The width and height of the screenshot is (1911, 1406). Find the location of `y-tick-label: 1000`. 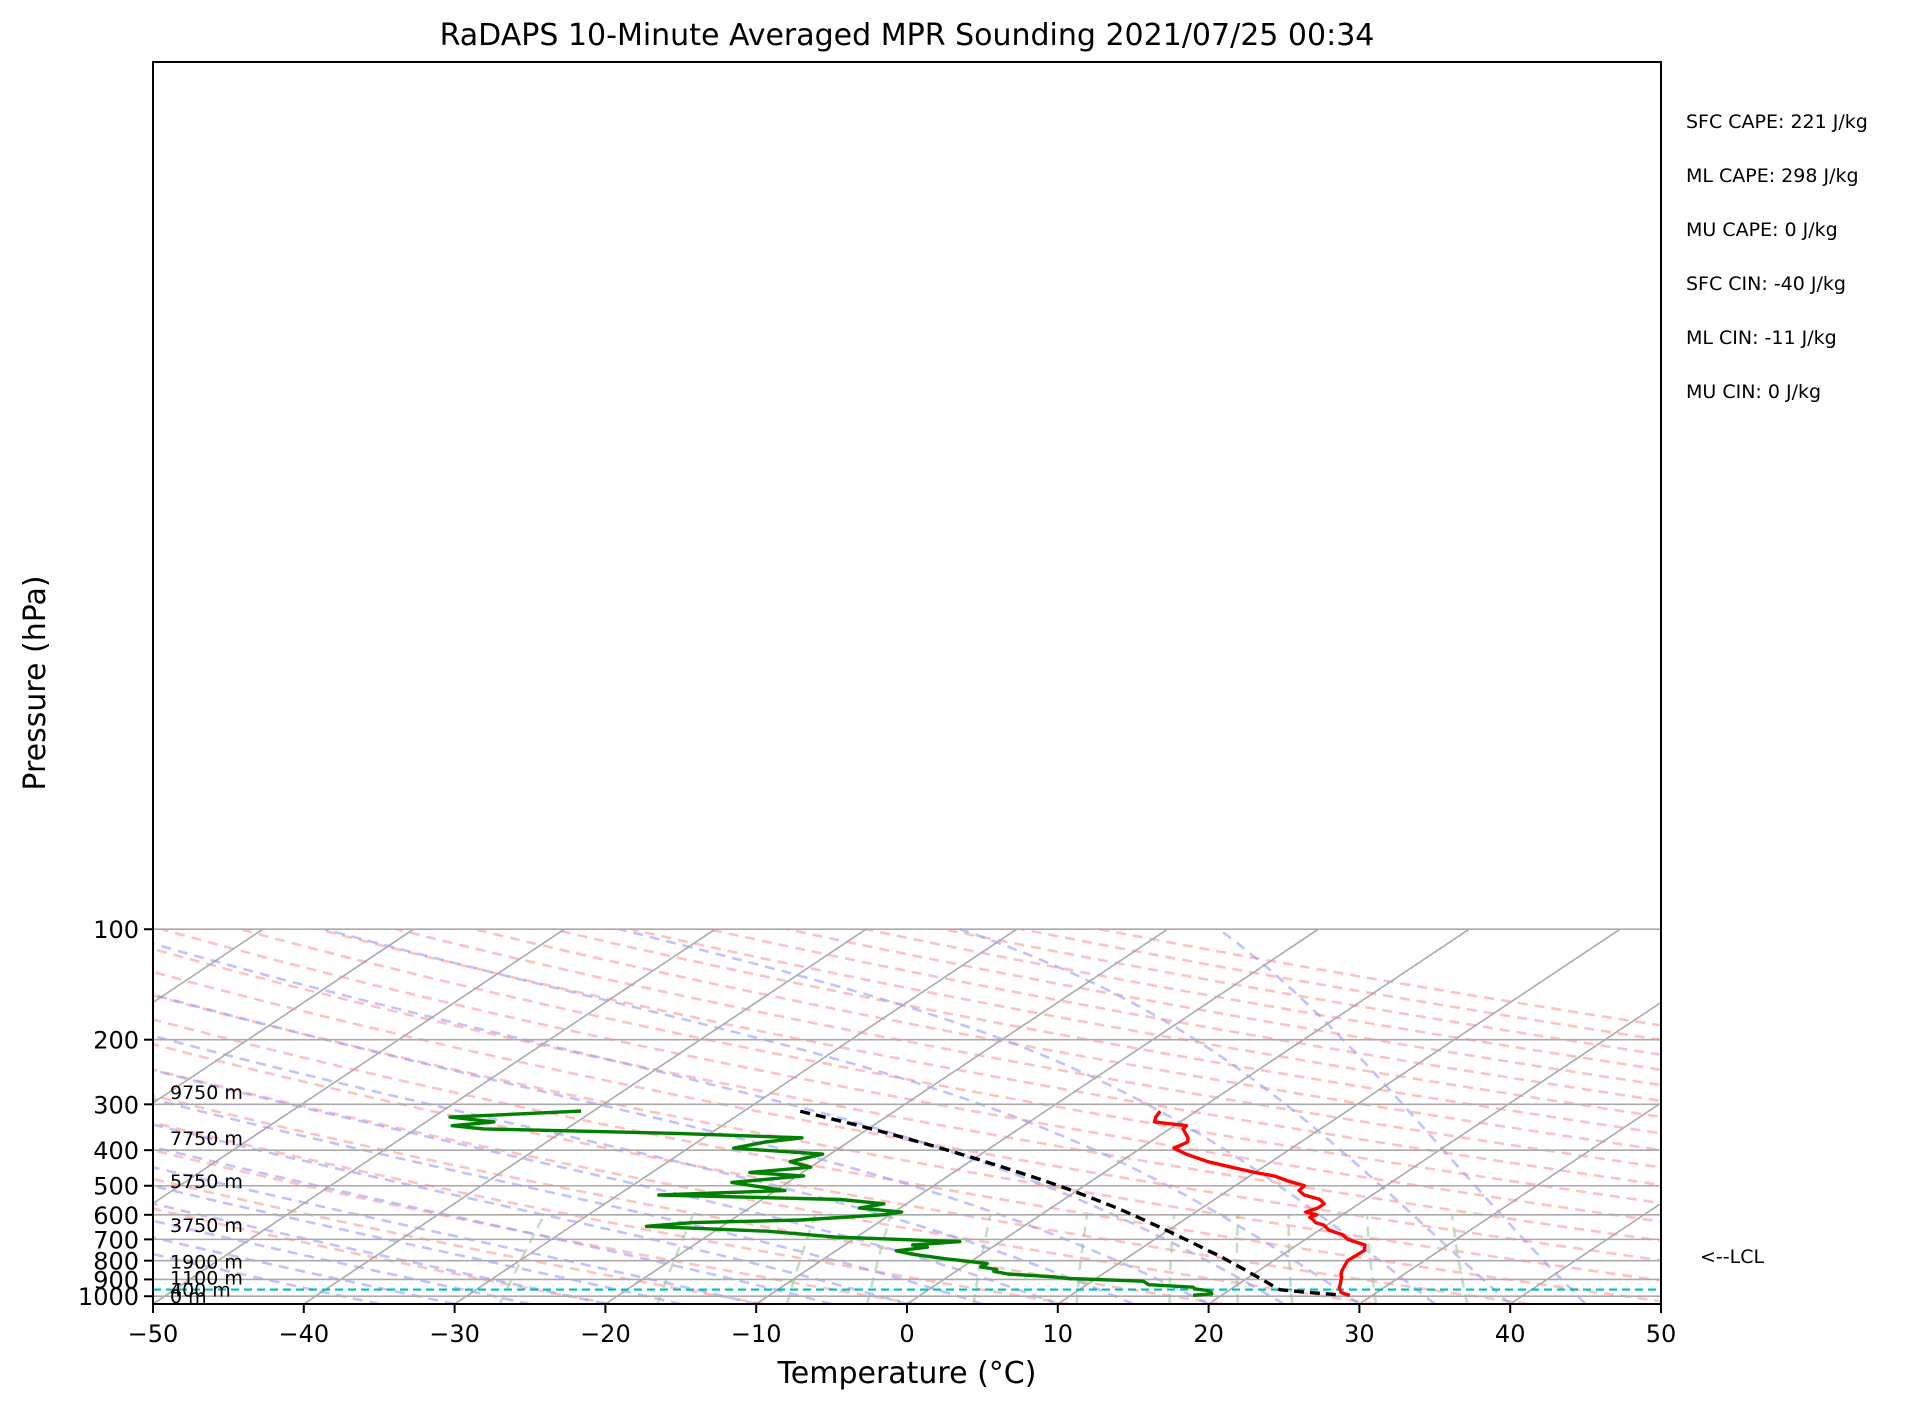

y-tick-label: 1000 is located at coordinates (108, 1297).